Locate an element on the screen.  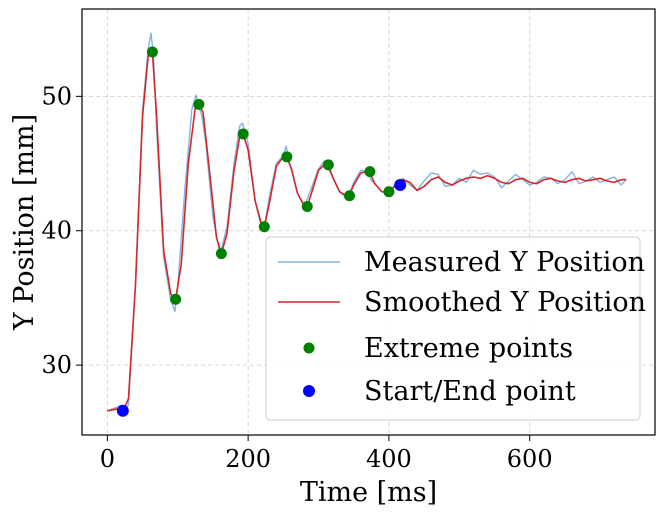
y-tick-label: 30 is located at coordinates (56, 365).